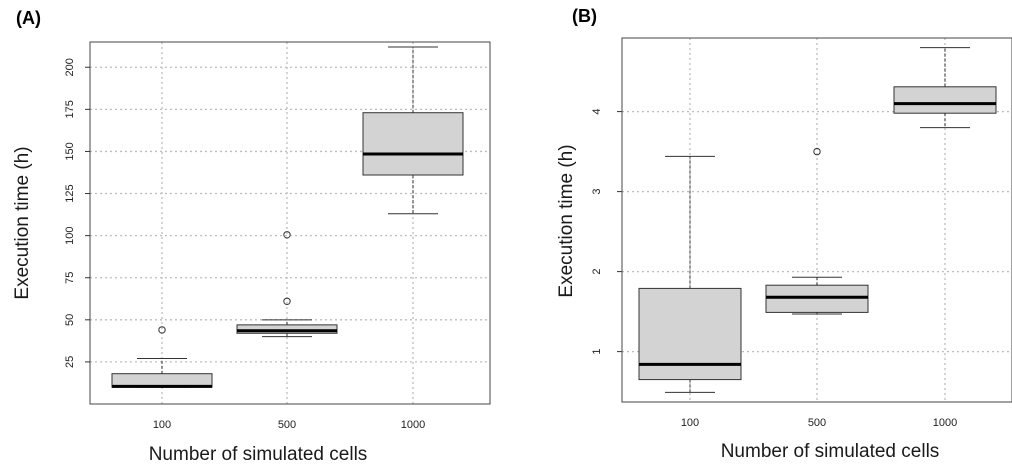 The height and width of the screenshot is (466, 1012). What do you see at coordinates (70, 362) in the screenshot?
I see `y-tick-label: 25` at bounding box center [70, 362].